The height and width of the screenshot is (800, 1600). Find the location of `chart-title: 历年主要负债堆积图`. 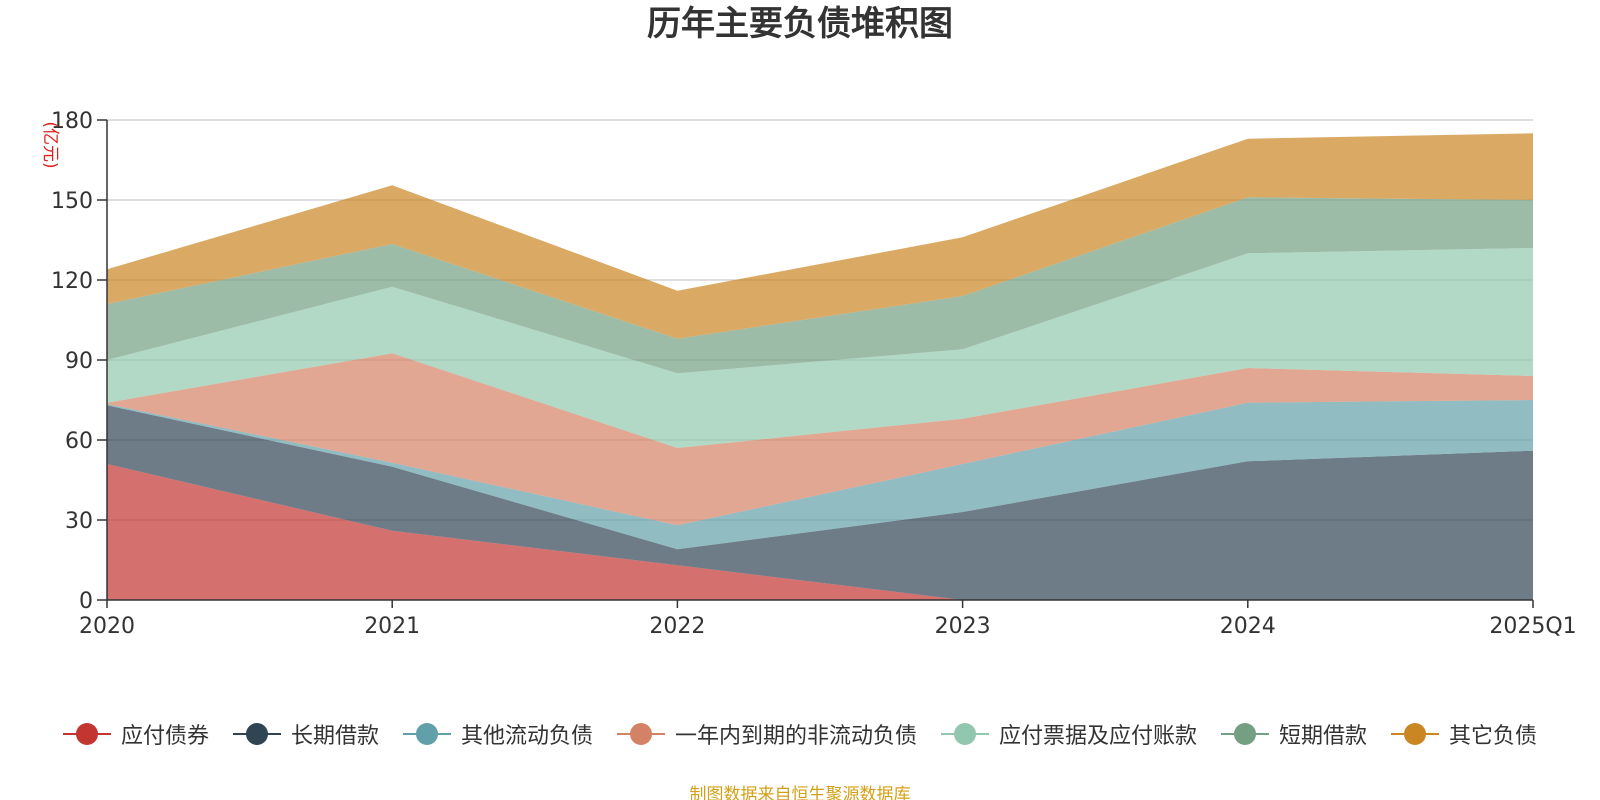

chart-title: 历年主要负债堆积图 is located at coordinates (800, 24).